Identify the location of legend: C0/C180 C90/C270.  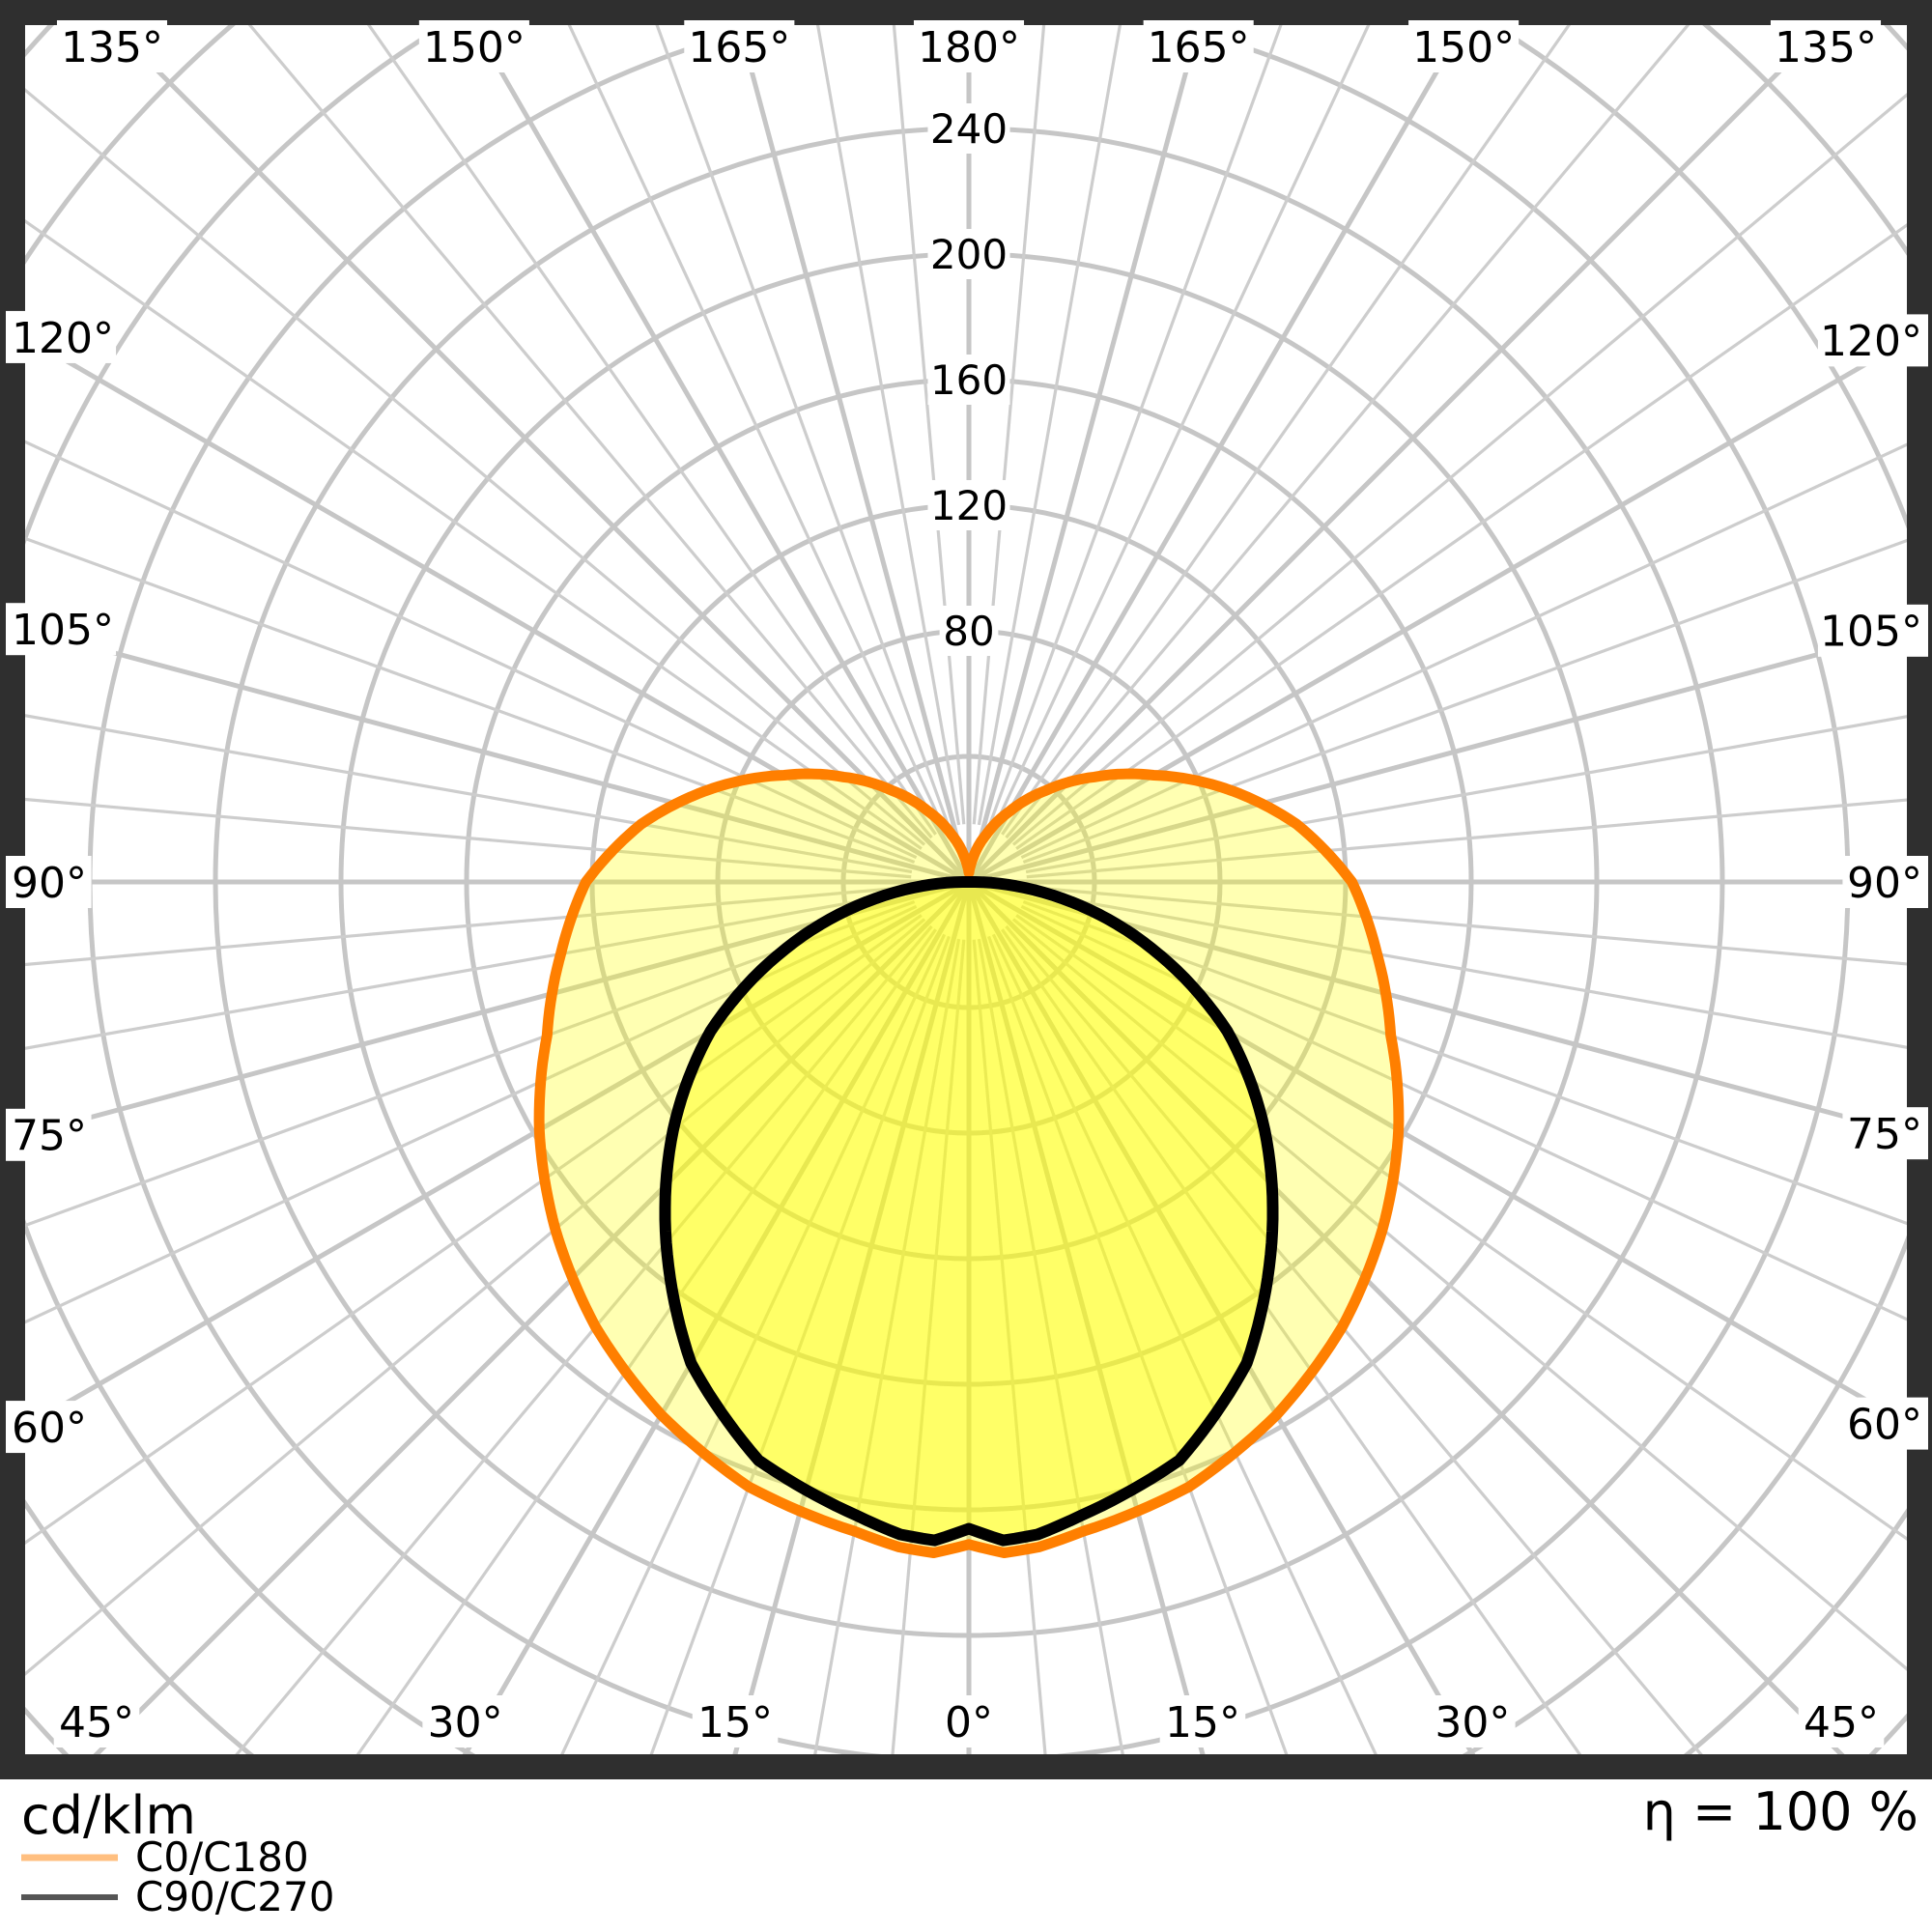
(177, 1876).